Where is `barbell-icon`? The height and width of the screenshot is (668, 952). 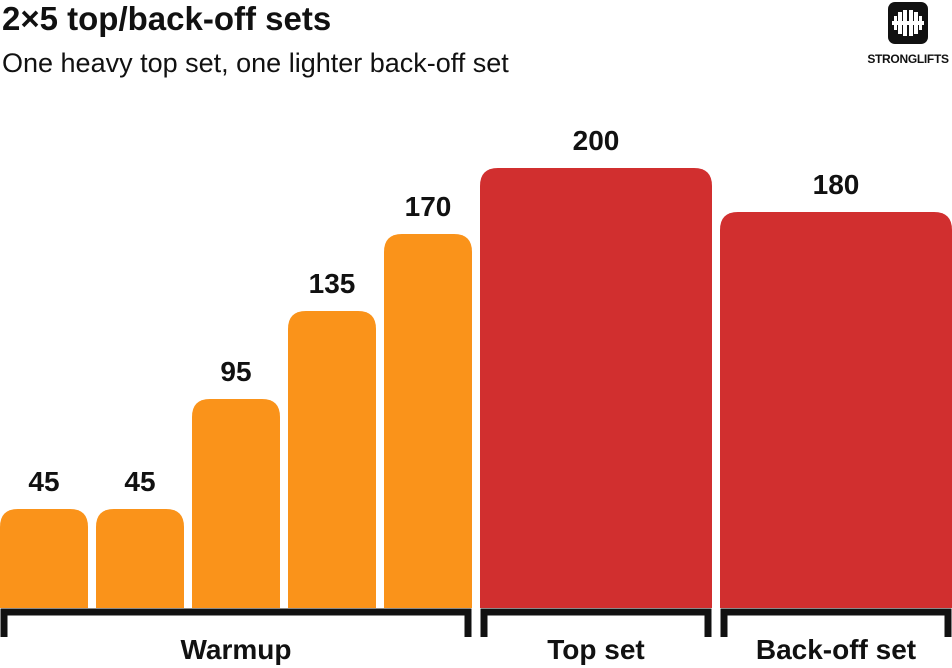
barbell-icon is located at coordinates (908, 23).